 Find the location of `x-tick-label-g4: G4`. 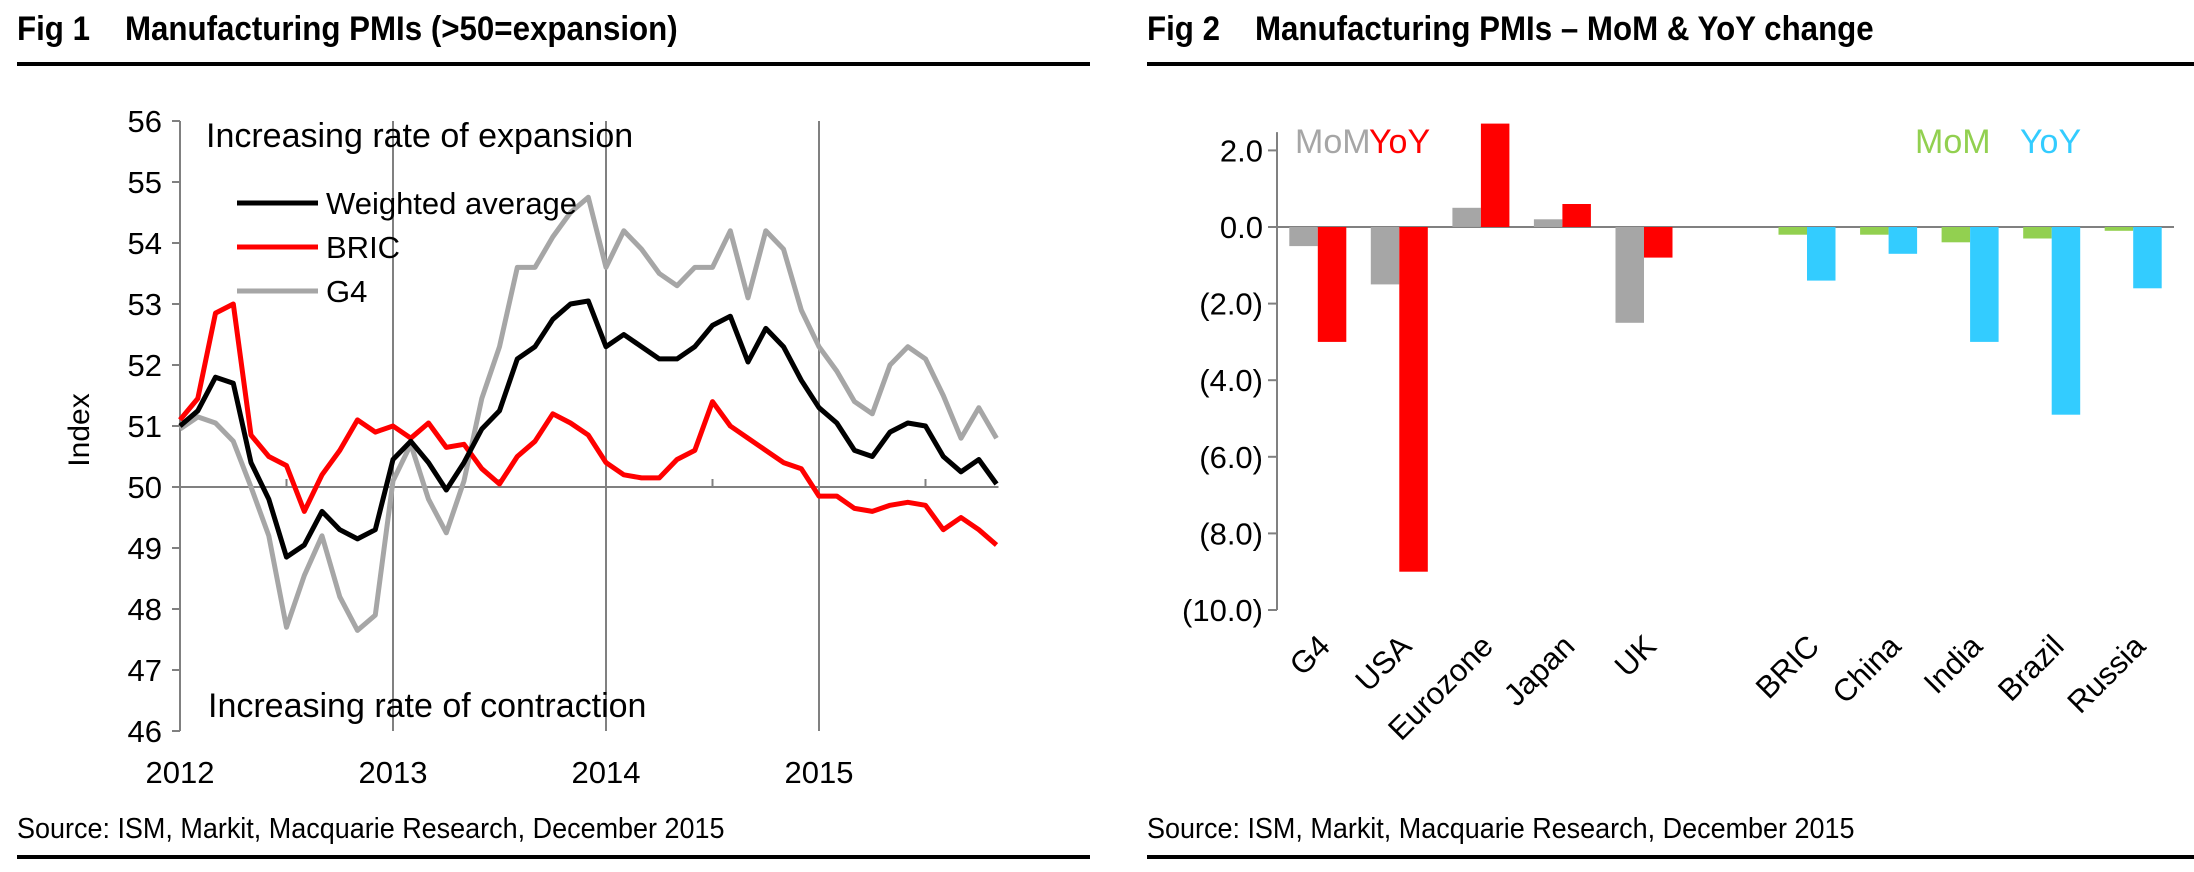

x-tick-label-g4: G4 is located at coordinates (1310, 655).